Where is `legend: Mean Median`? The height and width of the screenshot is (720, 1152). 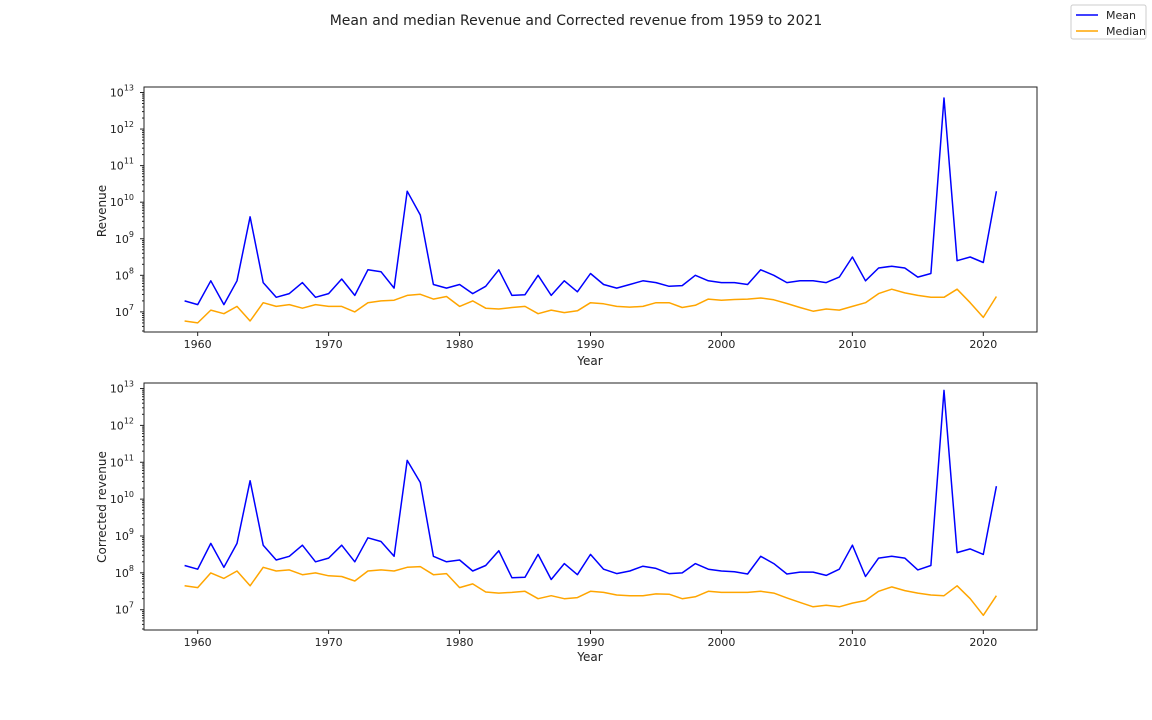 legend: Mean Median is located at coordinates (1108, 22).